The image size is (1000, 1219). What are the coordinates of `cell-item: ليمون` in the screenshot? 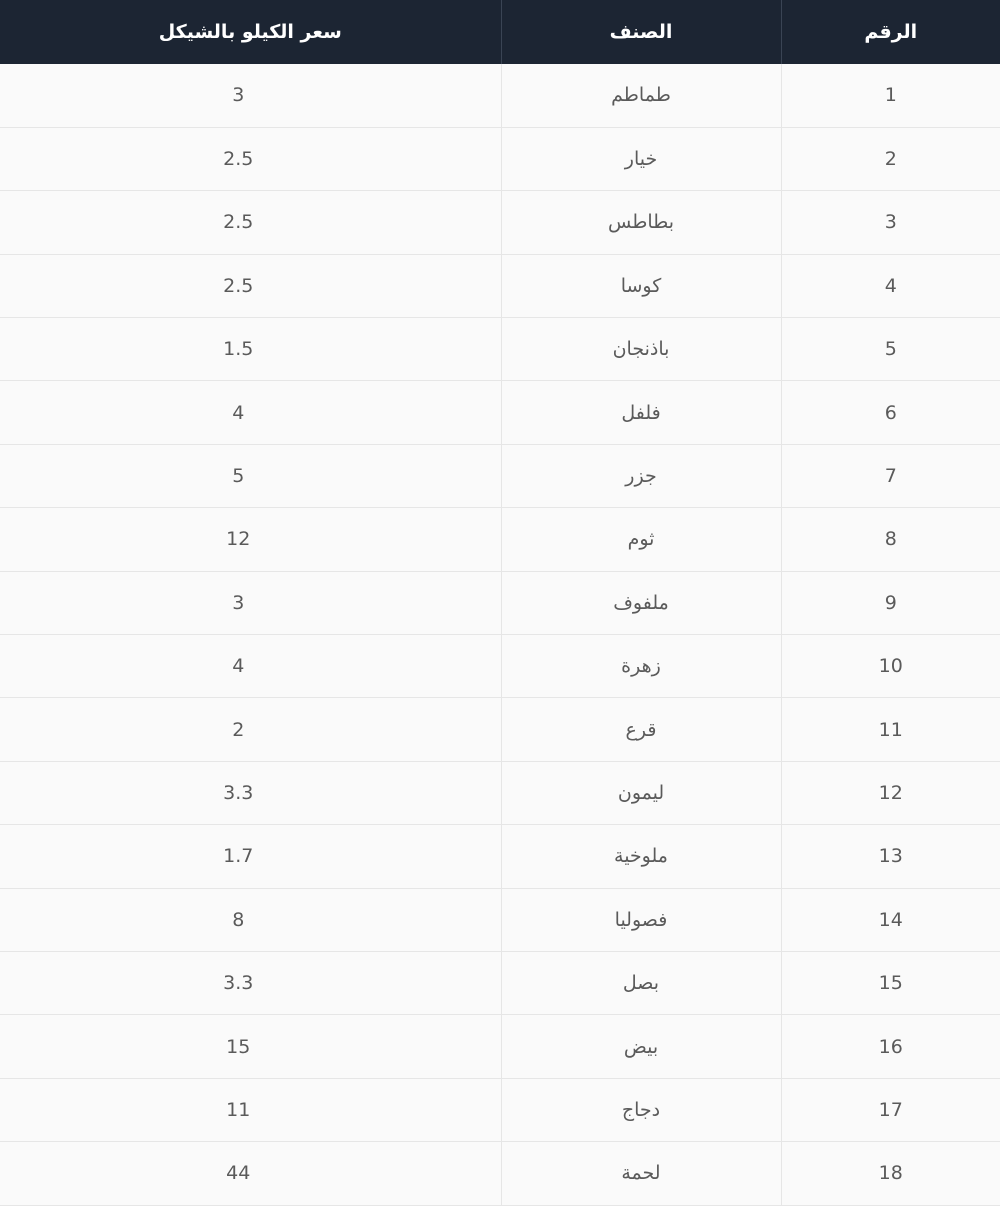 It's located at (641, 793).